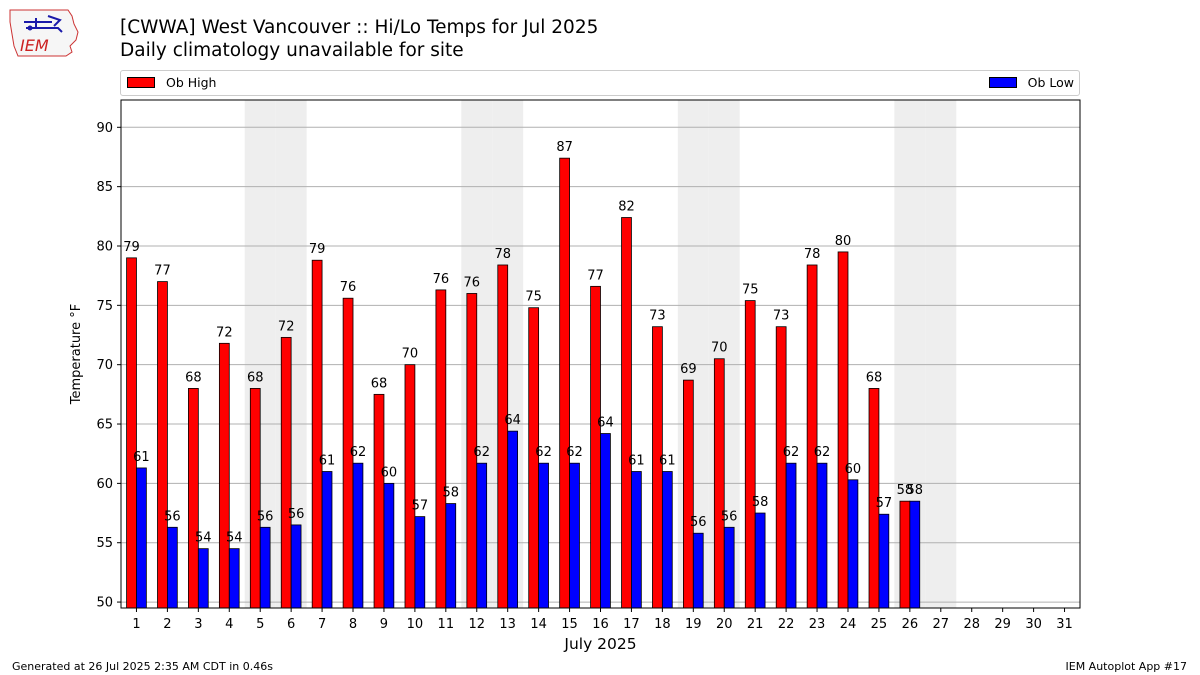 The width and height of the screenshot is (1200, 675). Describe the element at coordinates (631, 624) in the screenshot. I see `x-tick-label: 17` at that location.